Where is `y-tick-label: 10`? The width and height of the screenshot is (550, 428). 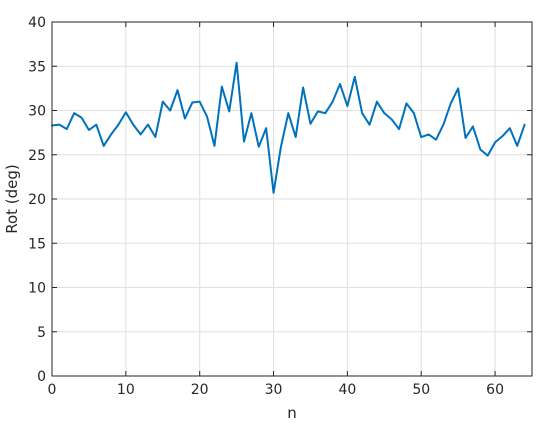
y-tick-label: 10 is located at coordinates (37, 289).